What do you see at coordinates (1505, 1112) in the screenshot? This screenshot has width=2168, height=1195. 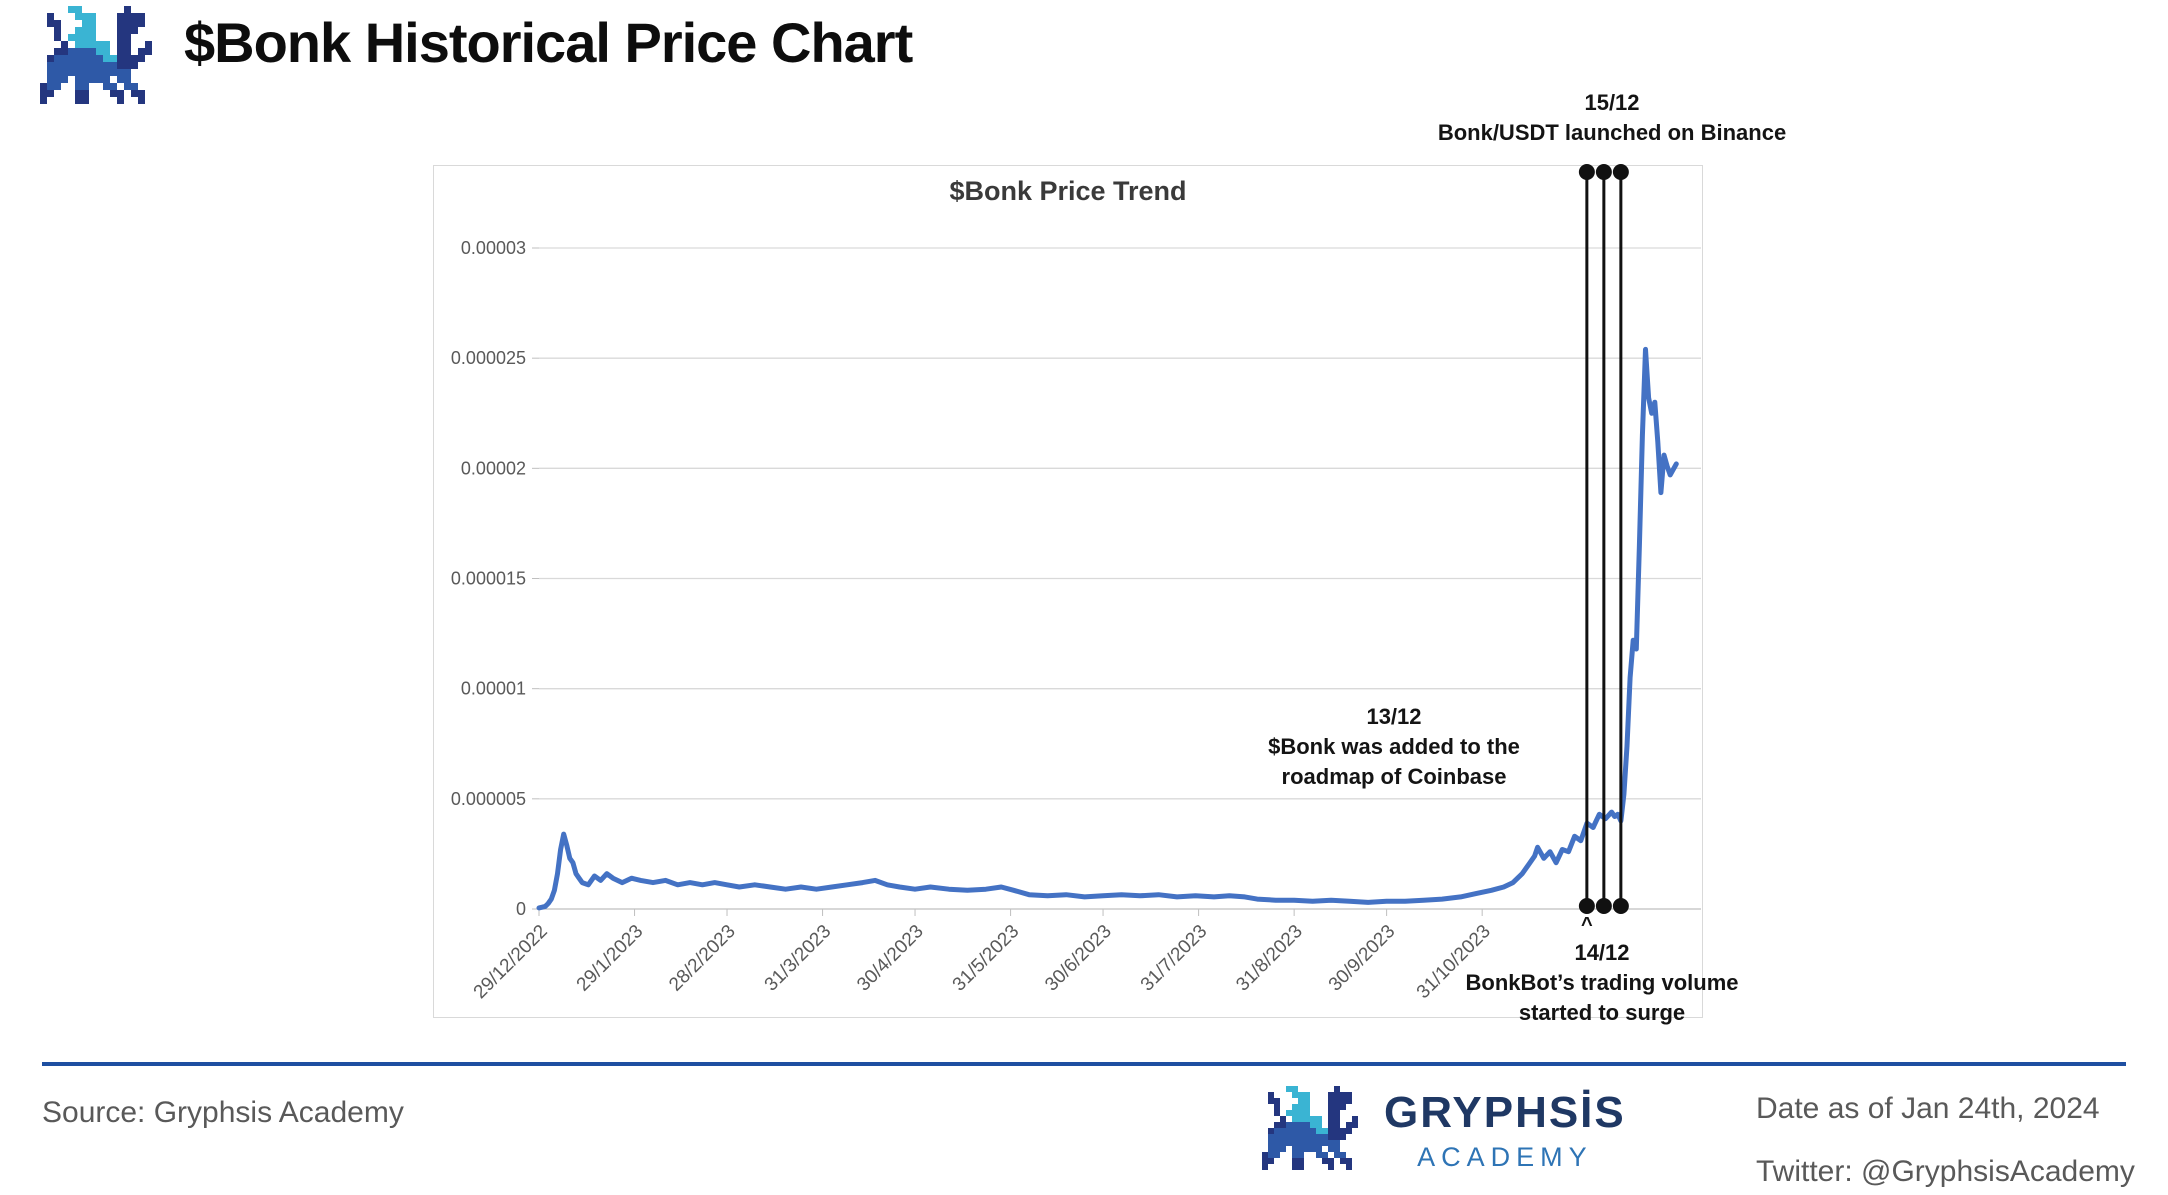 I see `brand-name: GRYPHSİS` at bounding box center [1505, 1112].